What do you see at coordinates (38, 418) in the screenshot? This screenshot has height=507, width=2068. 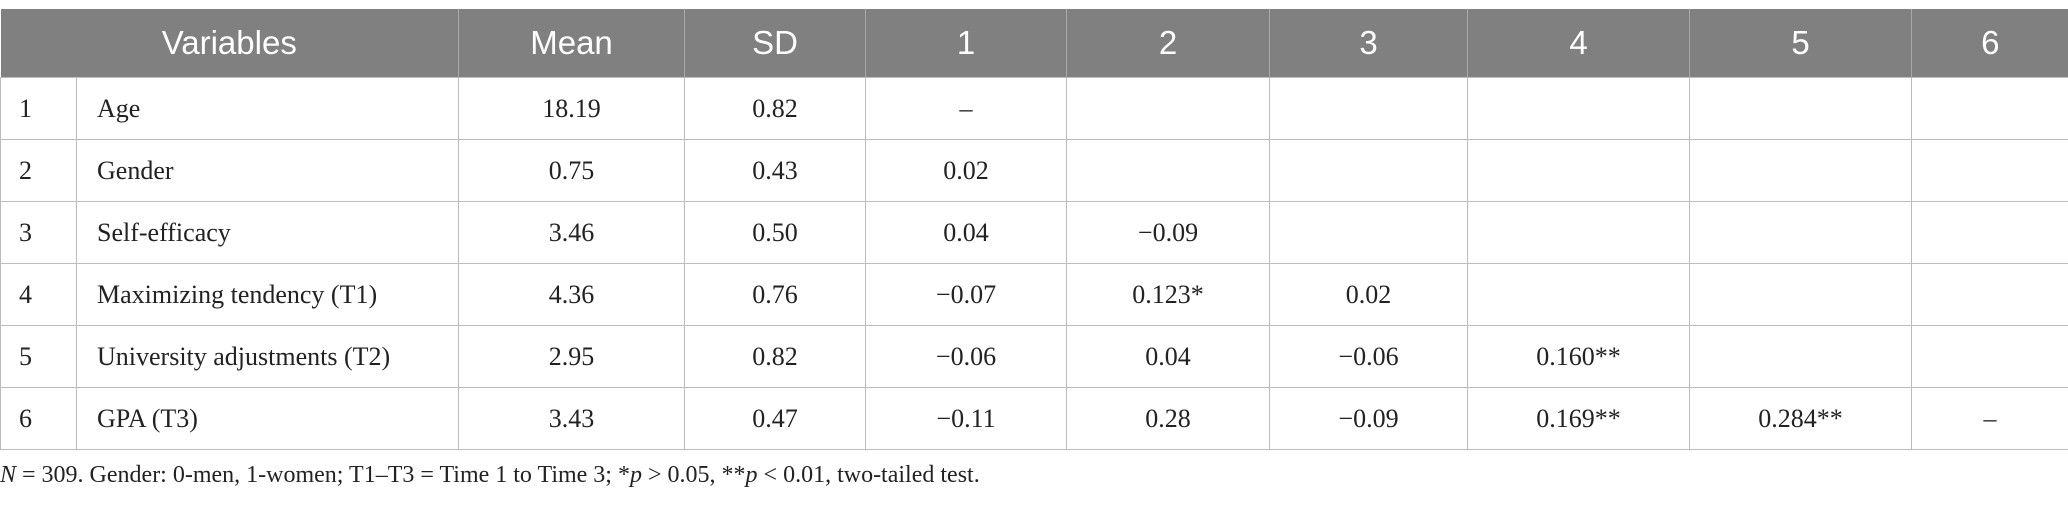 I see `row-number: 6` at bounding box center [38, 418].